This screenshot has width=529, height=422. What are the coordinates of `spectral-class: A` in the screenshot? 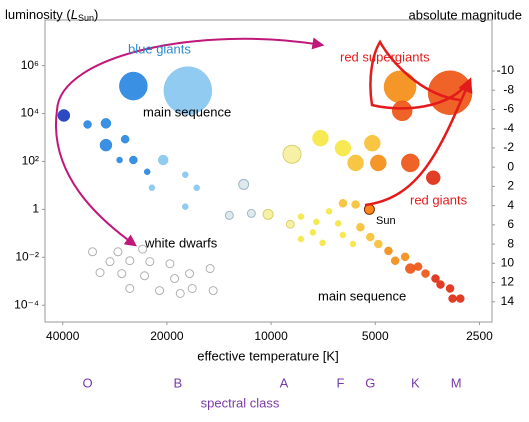 It's located at (284, 382).